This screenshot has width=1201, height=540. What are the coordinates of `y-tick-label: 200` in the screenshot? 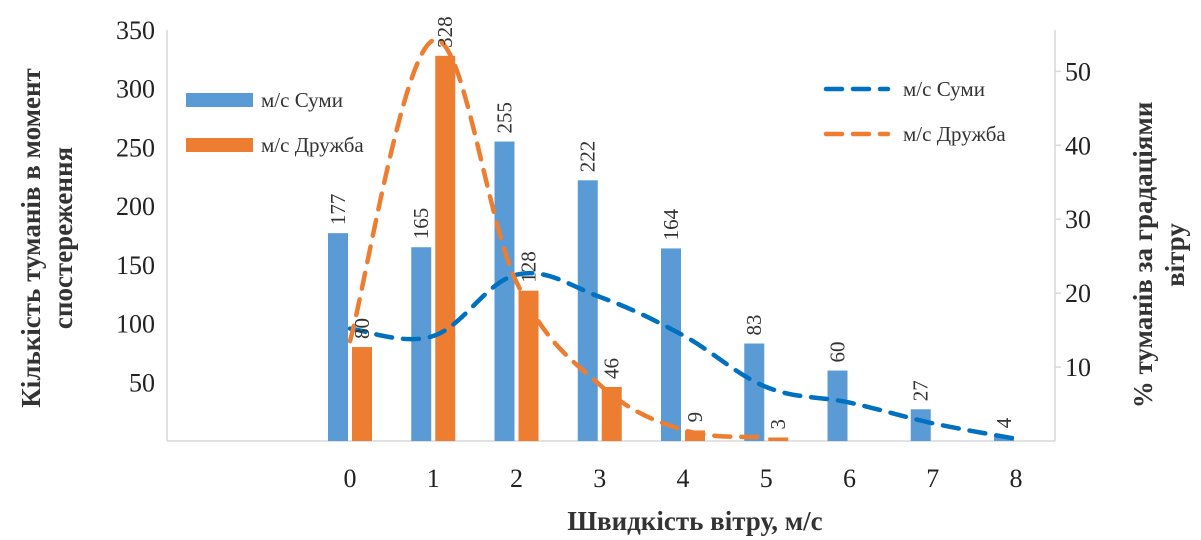 It's located at (135, 206).